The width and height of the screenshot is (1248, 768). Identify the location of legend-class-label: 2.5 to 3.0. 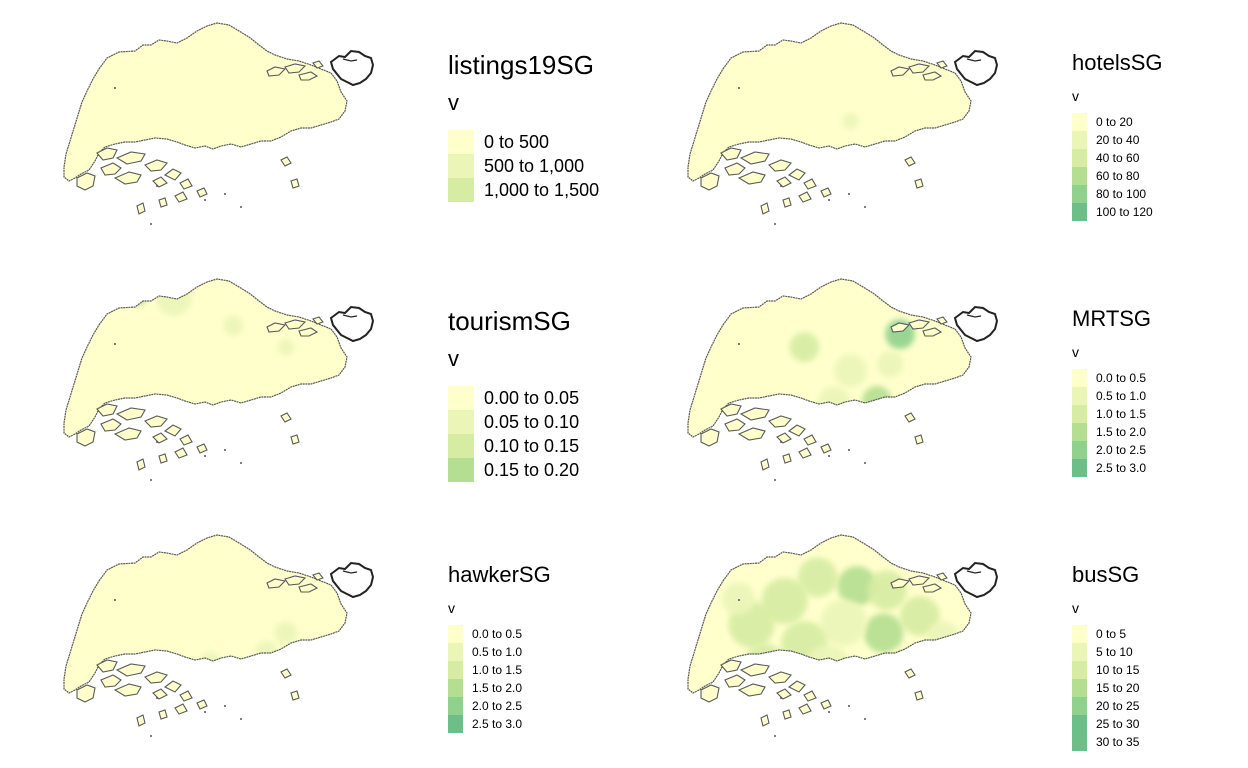
(1121, 468).